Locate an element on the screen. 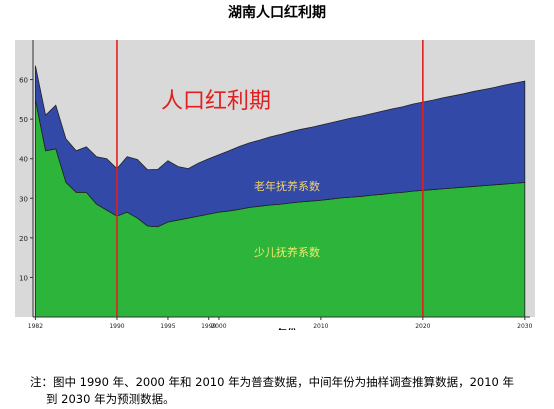  x-tick-label: 1990 is located at coordinates (116, 326).